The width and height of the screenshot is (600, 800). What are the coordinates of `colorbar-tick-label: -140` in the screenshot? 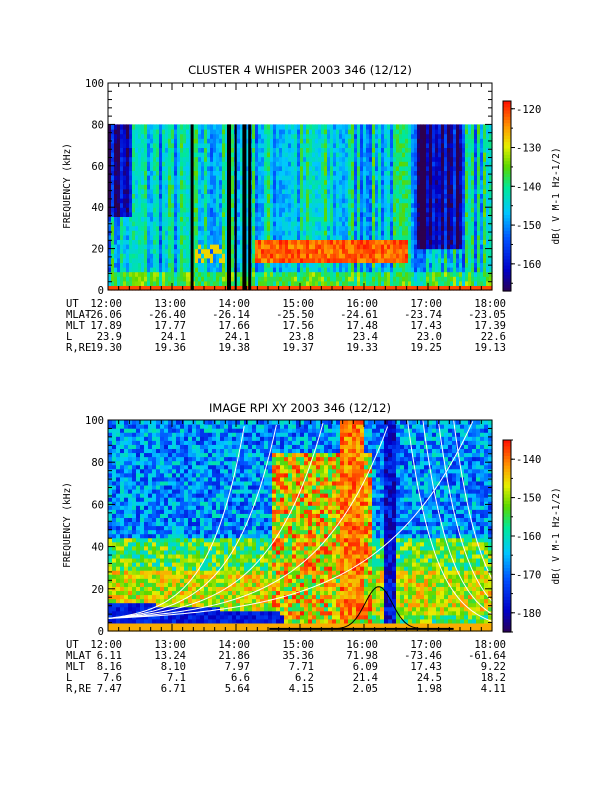 It's located at (528, 187).